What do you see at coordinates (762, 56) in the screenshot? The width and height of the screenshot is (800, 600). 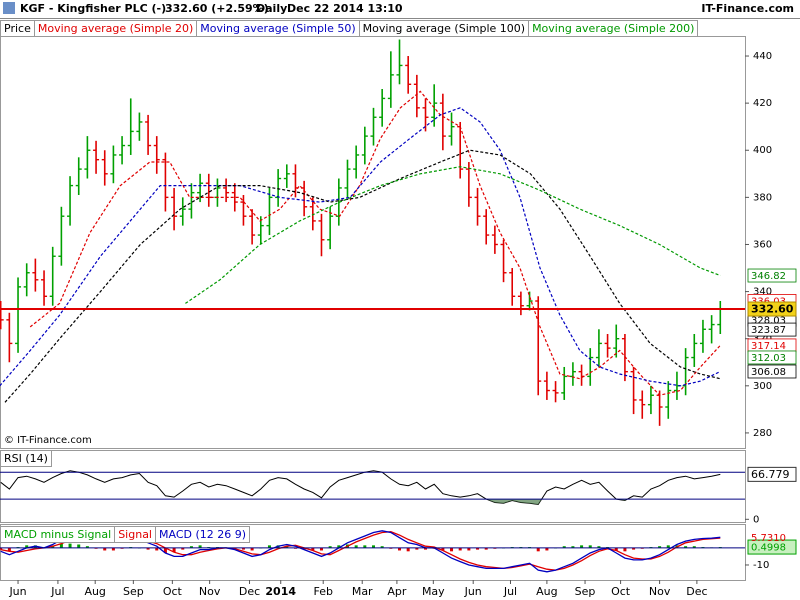 I see `y-tick-label: 440` at bounding box center [762, 56].